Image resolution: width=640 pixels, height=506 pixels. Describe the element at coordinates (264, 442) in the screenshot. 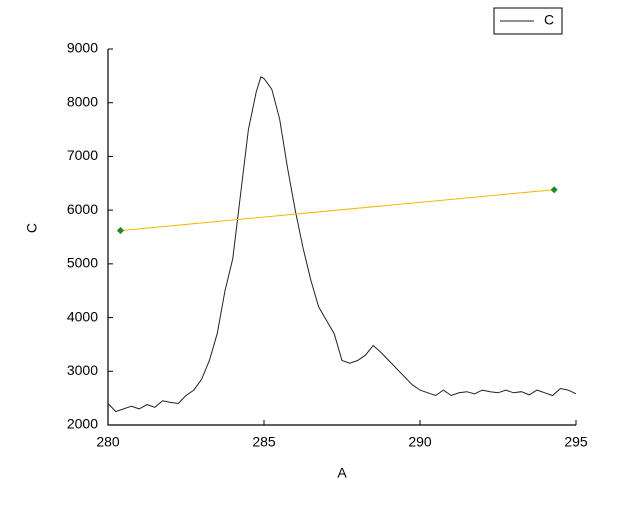

I see `x-tick-label: 285` at that location.